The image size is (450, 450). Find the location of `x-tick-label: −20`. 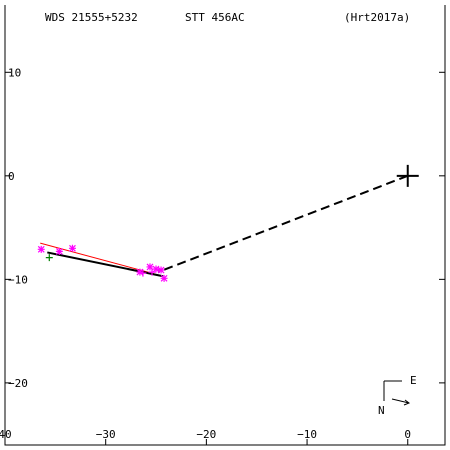

x-tick-label: −20 is located at coordinates (206, 434).